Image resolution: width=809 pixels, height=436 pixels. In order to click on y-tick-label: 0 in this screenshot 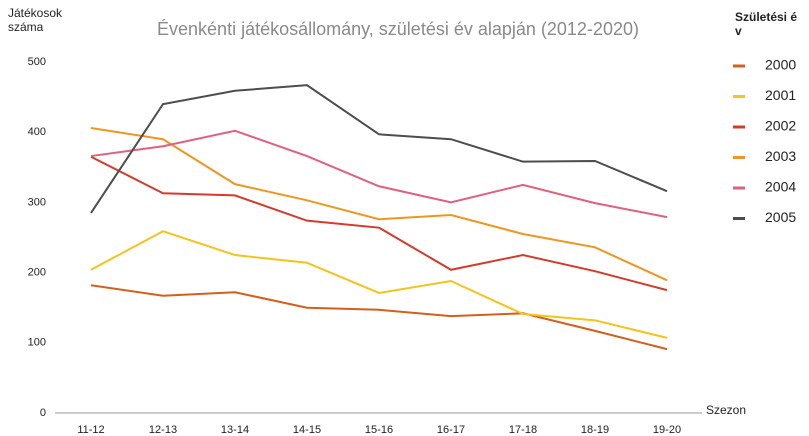, I will do `click(43, 413)`.